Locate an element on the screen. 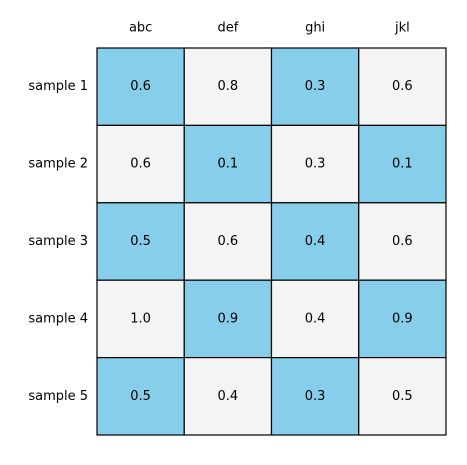  cell-1-abc is located at coordinates (140, 87).